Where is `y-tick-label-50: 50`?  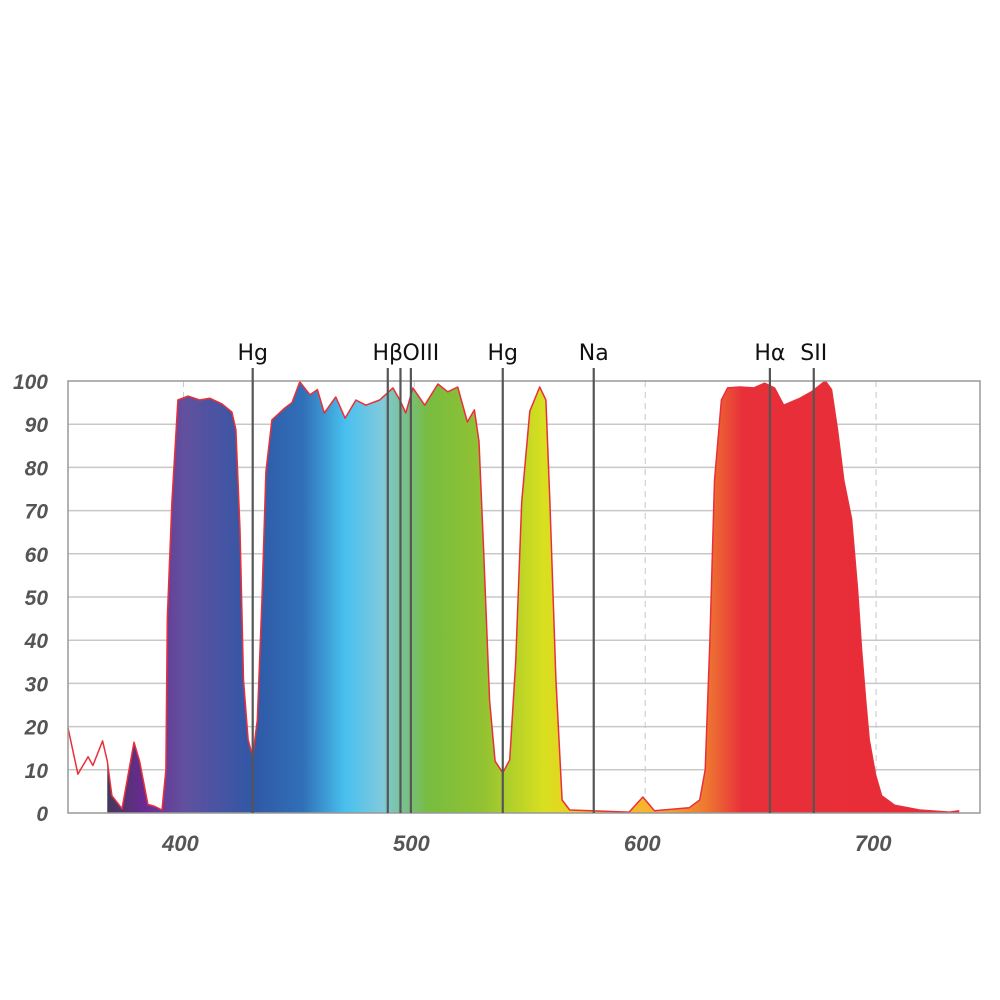
y-tick-label-50: 50 is located at coordinates (37, 598).